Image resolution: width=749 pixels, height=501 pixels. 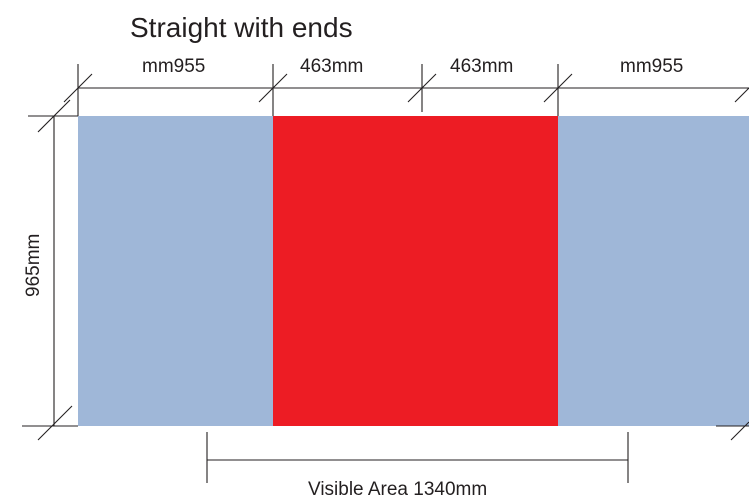 What do you see at coordinates (651, 66) in the screenshot?
I see `width-label-right-end: mm955` at bounding box center [651, 66].